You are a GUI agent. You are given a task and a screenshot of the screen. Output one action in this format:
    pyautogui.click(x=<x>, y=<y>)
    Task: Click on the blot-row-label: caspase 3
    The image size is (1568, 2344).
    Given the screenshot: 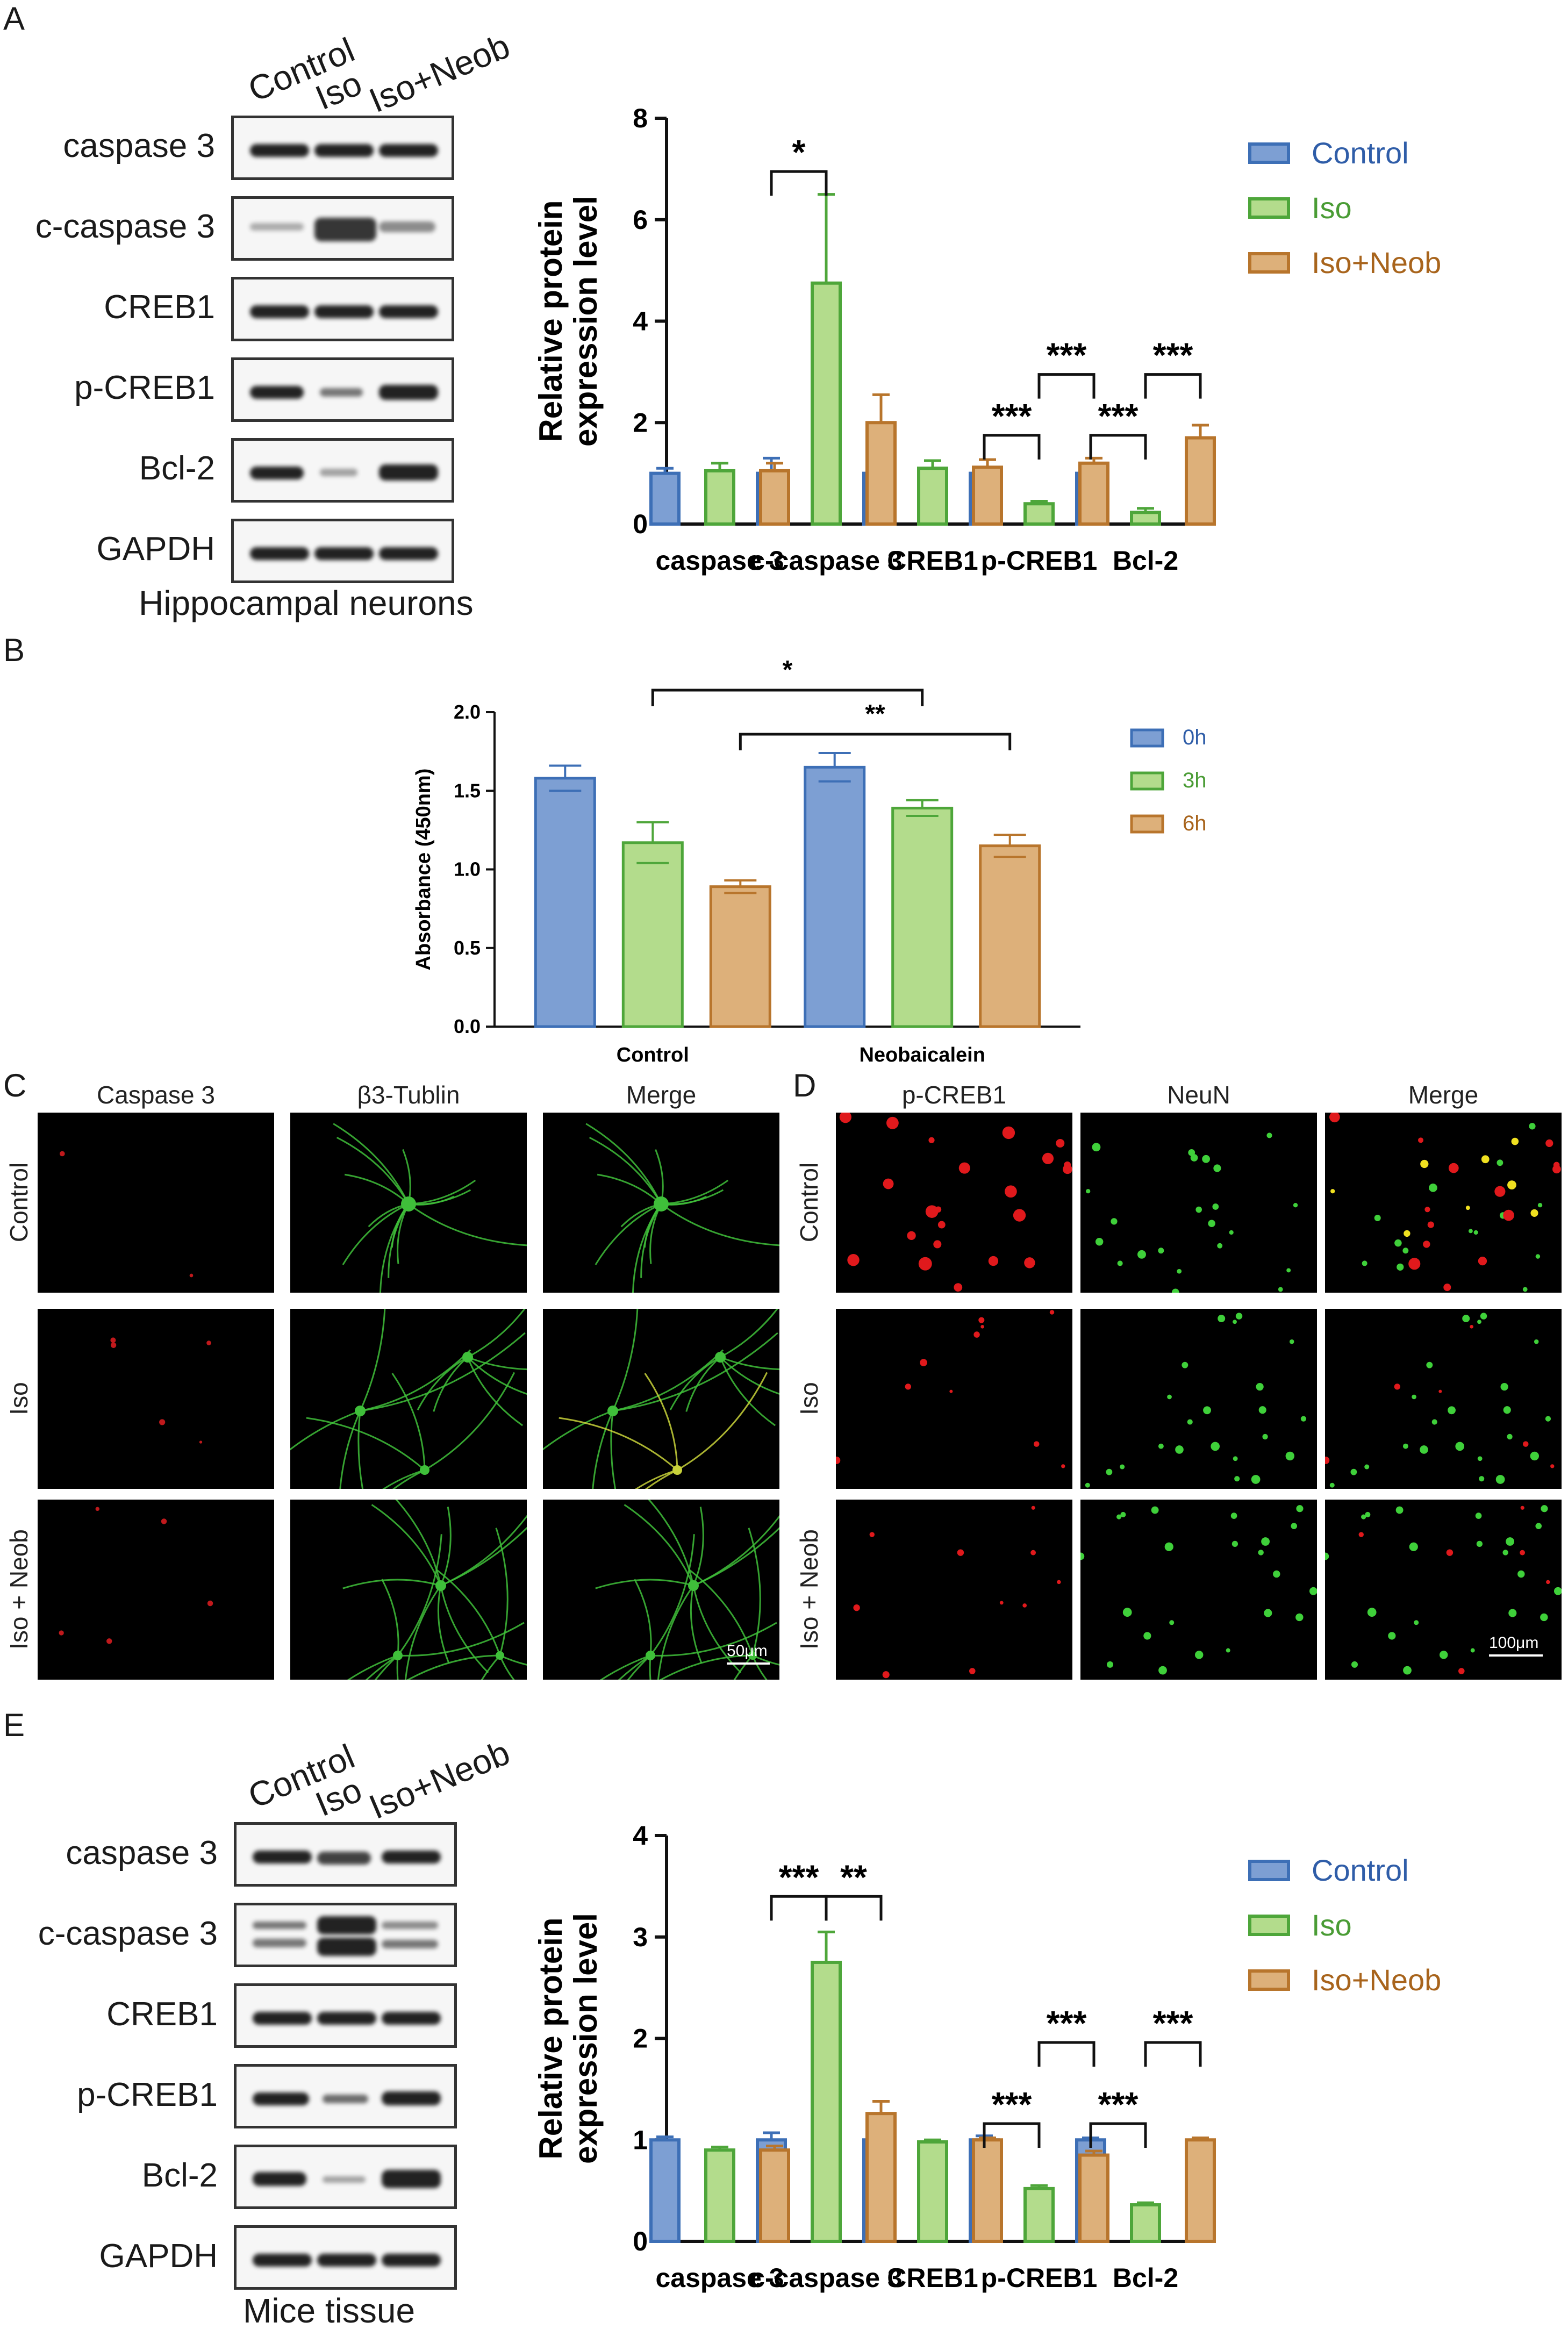 What is the action you would take?
    pyautogui.click(x=139, y=145)
    